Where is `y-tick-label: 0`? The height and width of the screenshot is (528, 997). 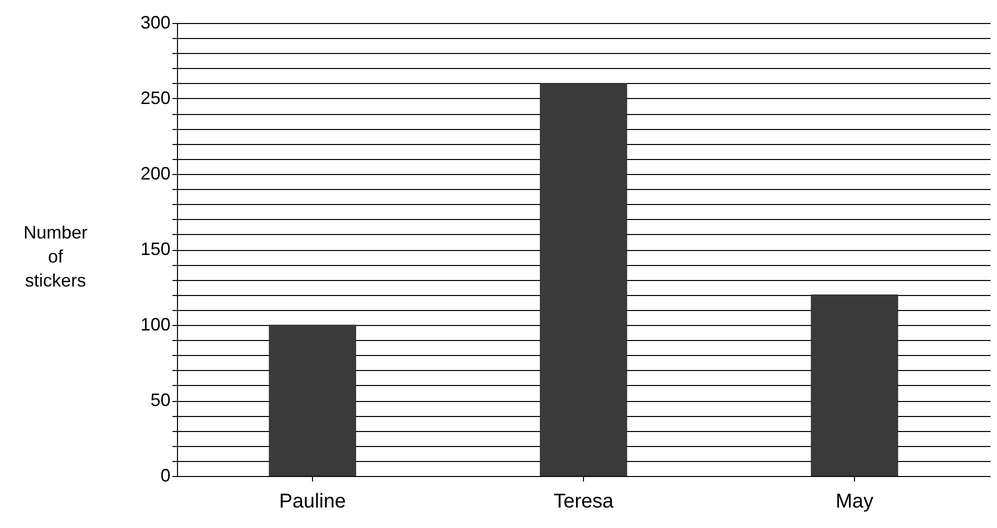
y-tick-label: 0 is located at coordinates (165, 476).